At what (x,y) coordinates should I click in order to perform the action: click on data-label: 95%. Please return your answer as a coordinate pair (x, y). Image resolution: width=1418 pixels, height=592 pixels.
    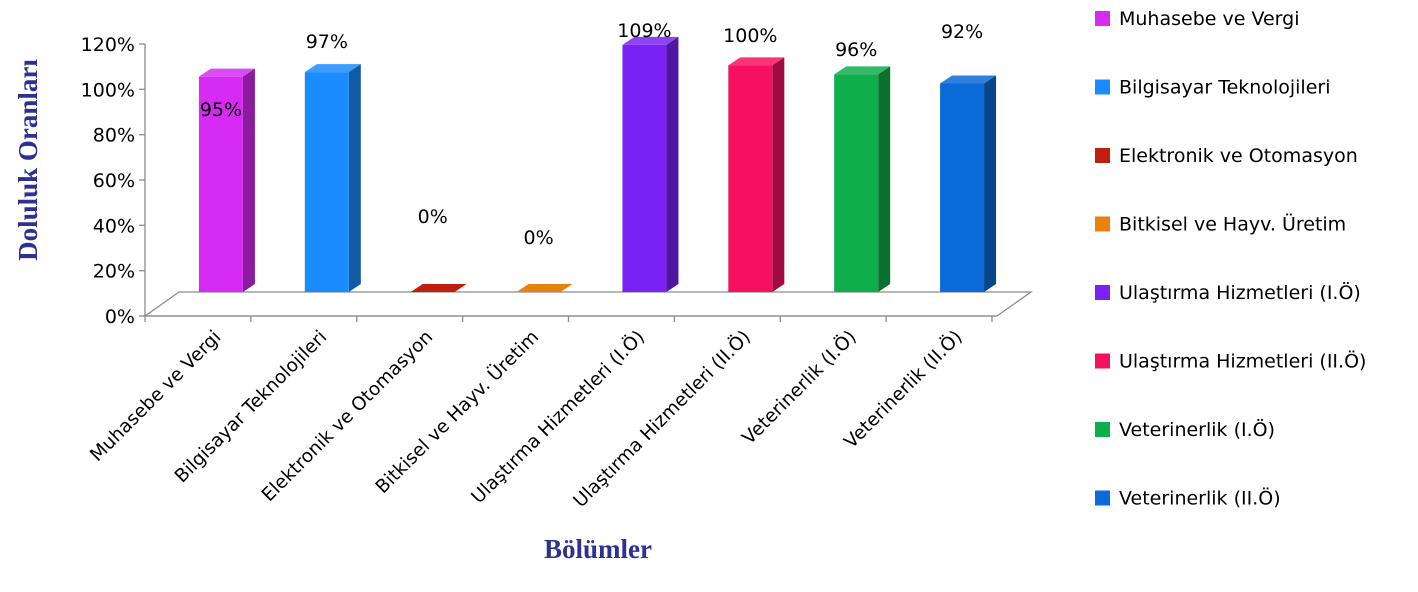
    Looking at the image, I should click on (221, 110).